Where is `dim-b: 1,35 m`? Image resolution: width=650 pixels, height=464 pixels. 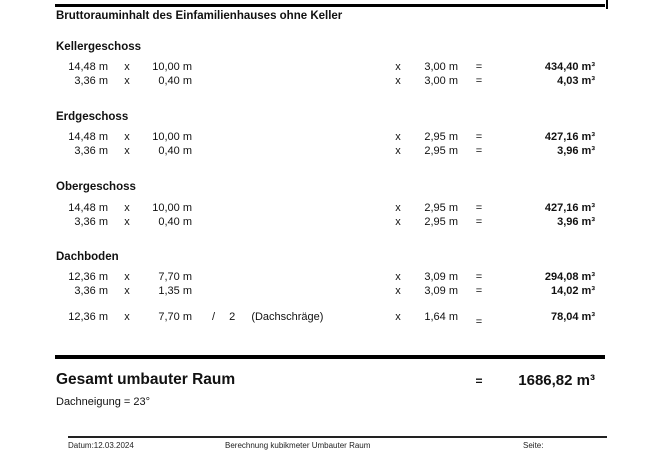
dim-b: 1,35 m is located at coordinates (175, 291).